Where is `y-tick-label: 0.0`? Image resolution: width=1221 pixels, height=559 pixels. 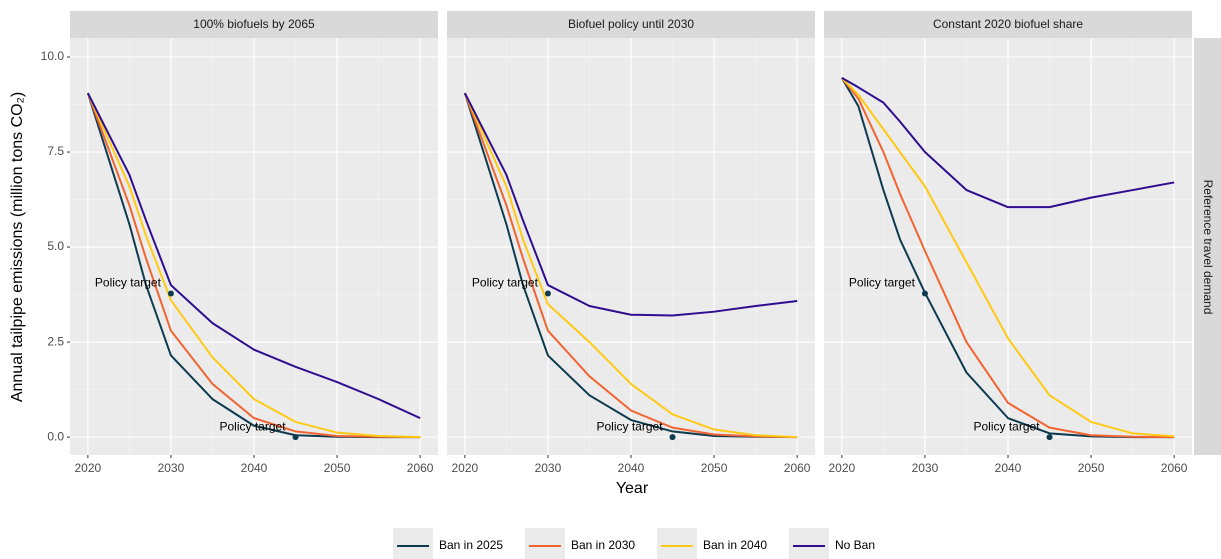
y-tick-label: 0.0 is located at coordinates (55, 436).